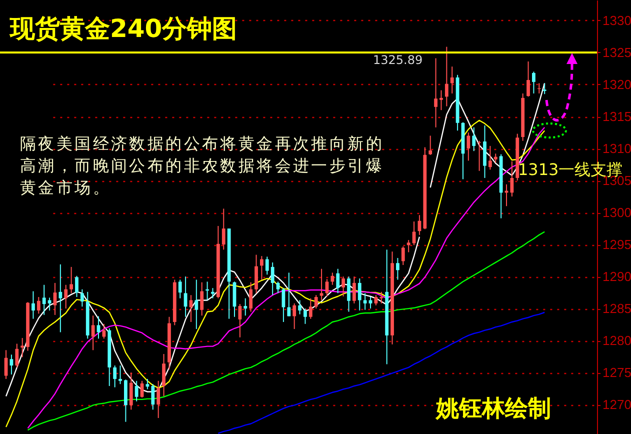  Describe the element at coordinates (616, 52) in the screenshot. I see `y-tick-label: 1325` at that location.